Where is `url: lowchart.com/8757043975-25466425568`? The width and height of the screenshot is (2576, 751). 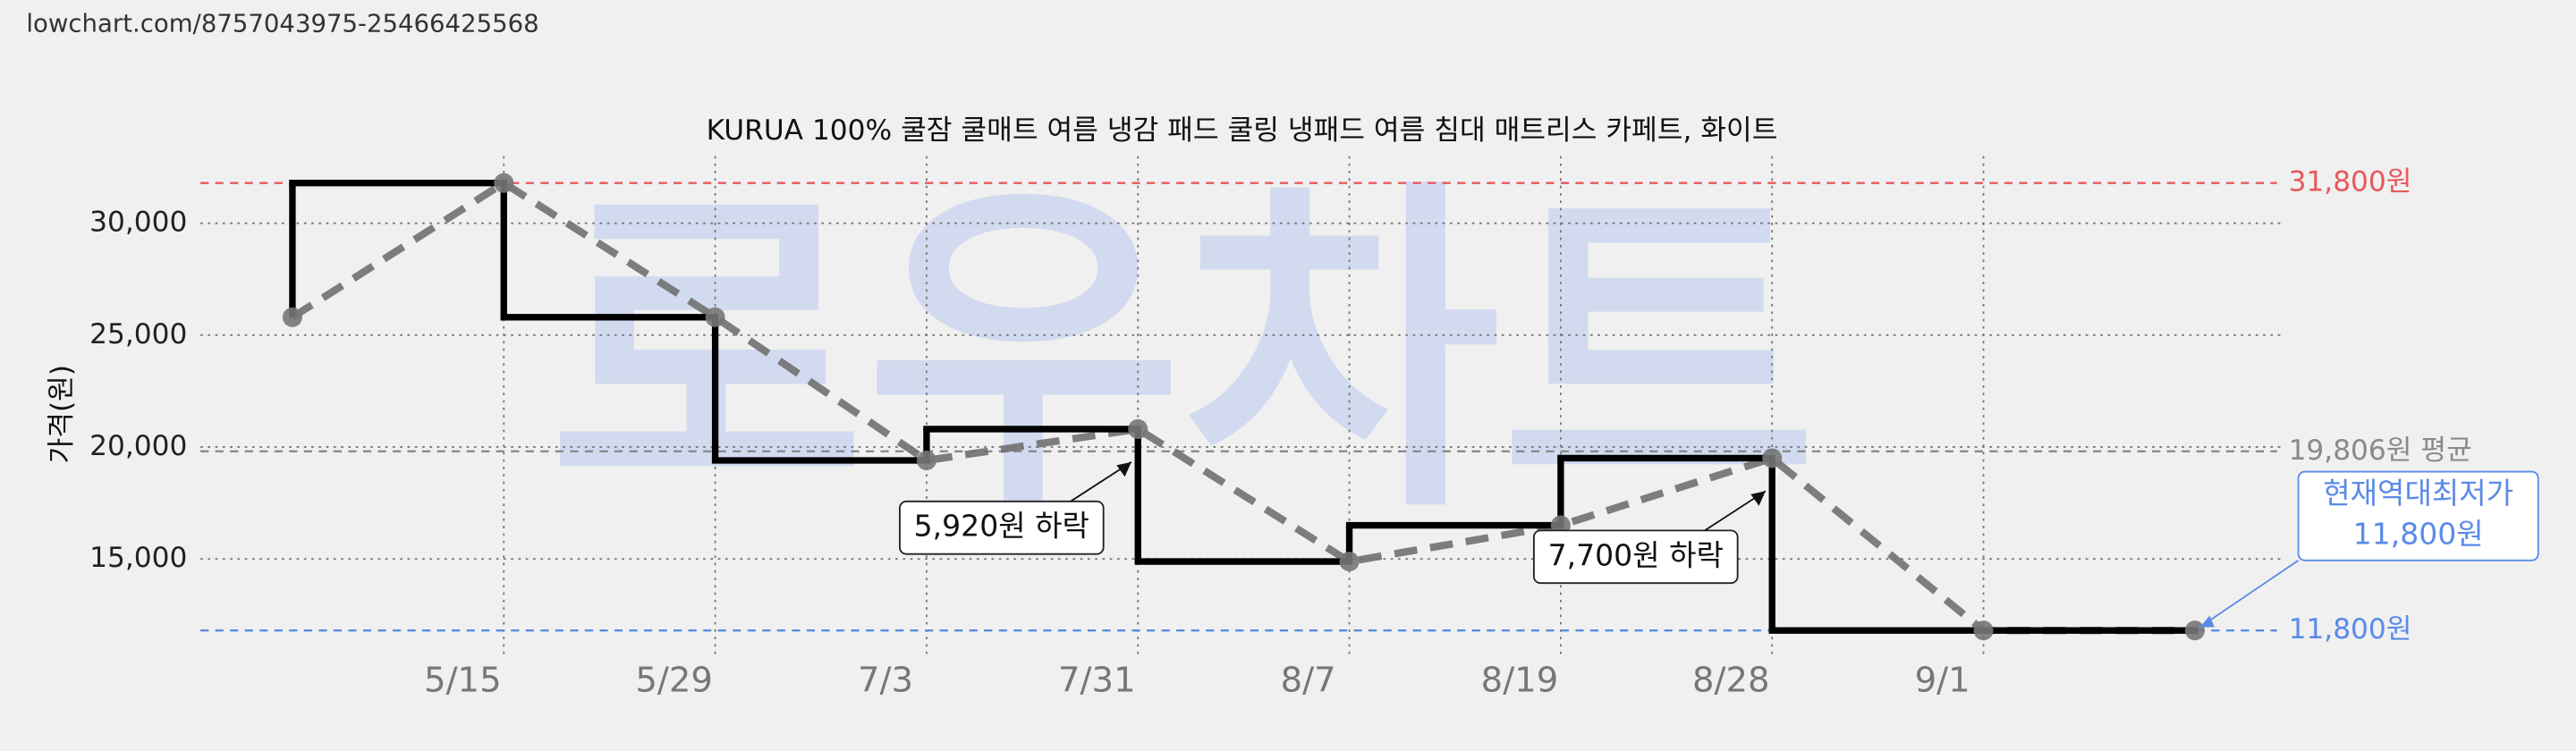
url: lowchart.com/8757043975-25466425568 is located at coordinates (282, 24).